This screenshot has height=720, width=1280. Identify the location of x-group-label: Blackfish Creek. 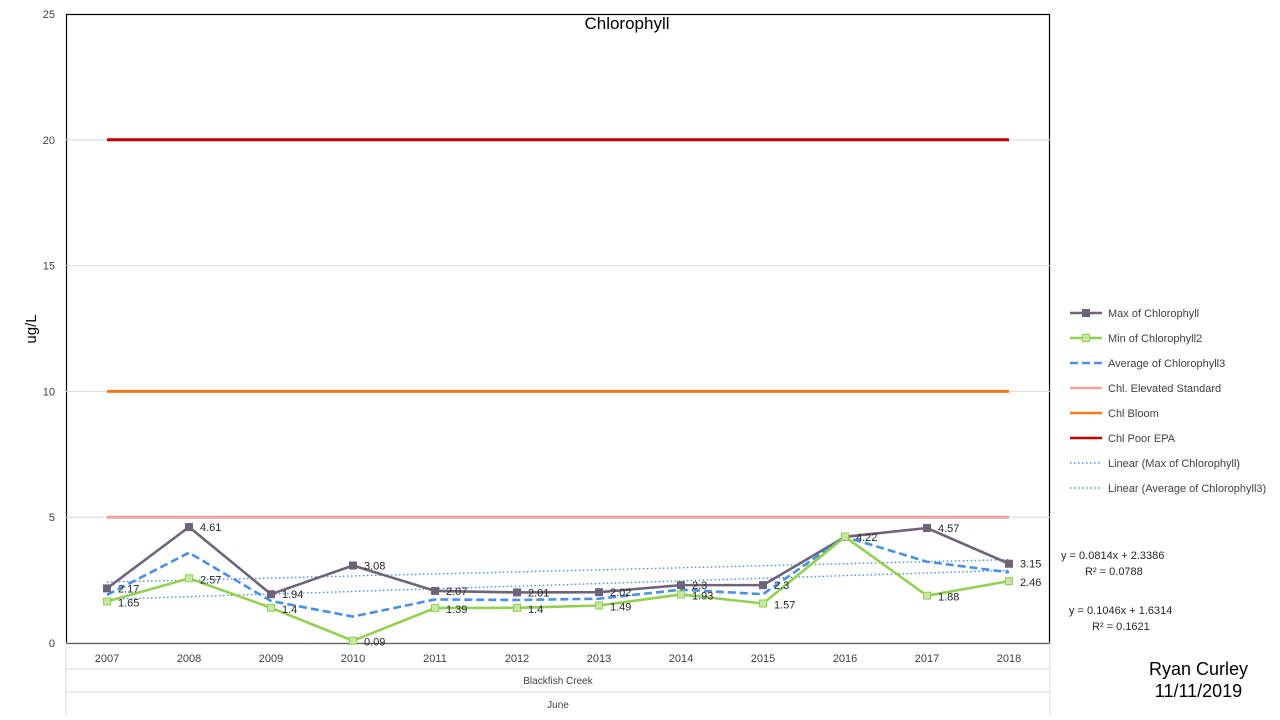
(558, 681).